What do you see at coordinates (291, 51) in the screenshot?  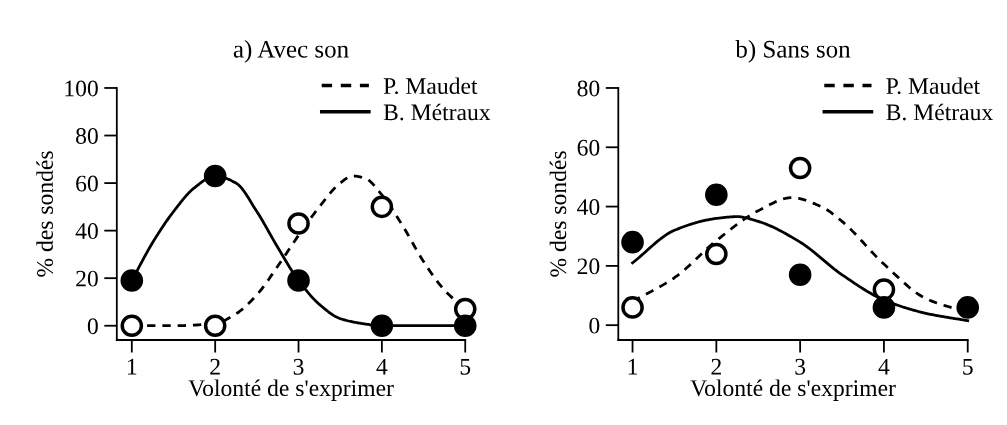 I see `chart-title: a) Avec son` at bounding box center [291, 51].